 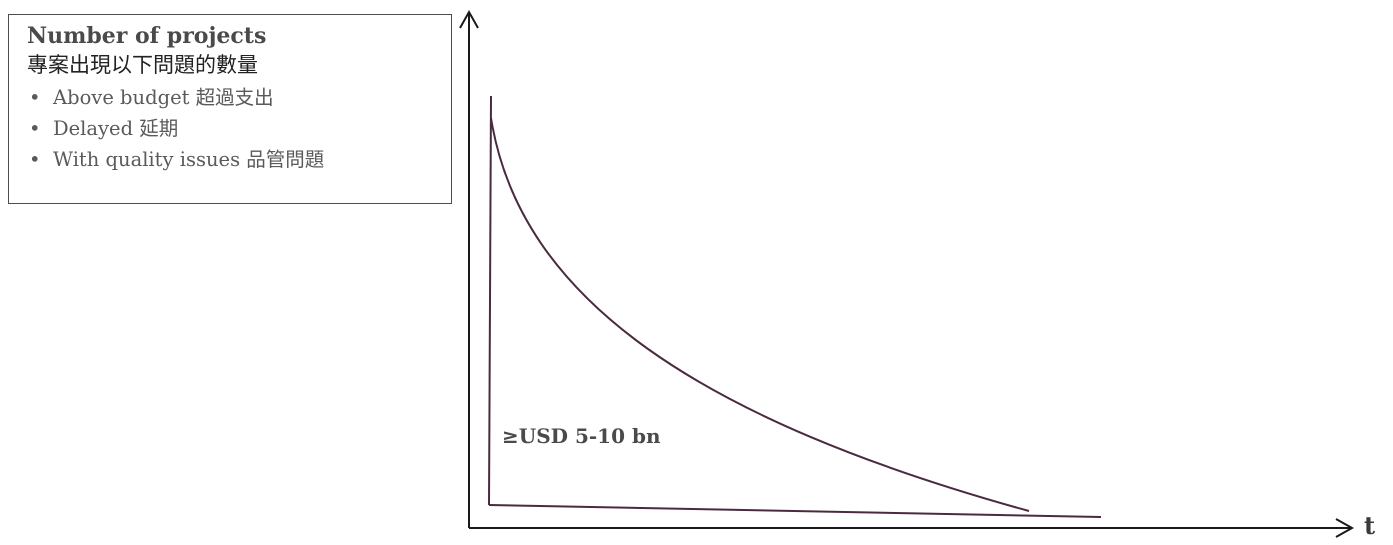 I want to click on curve-left-edge, so click(x=490, y=300).